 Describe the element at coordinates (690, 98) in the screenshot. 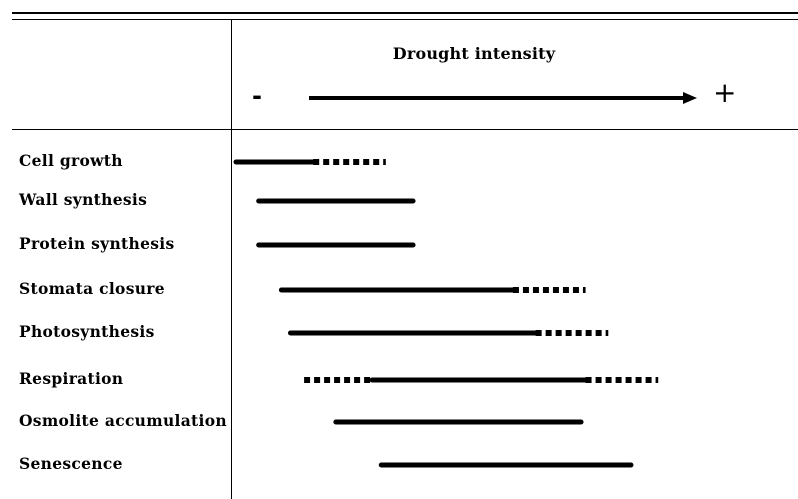

I see `intensity-arrow-head` at that location.